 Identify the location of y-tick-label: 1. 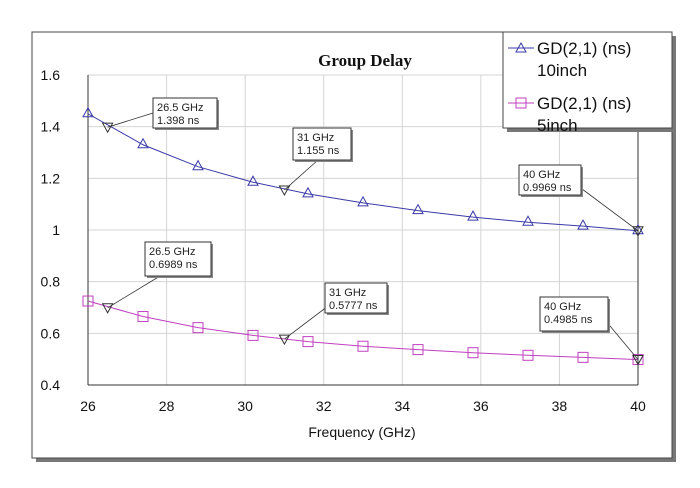
(56, 230).